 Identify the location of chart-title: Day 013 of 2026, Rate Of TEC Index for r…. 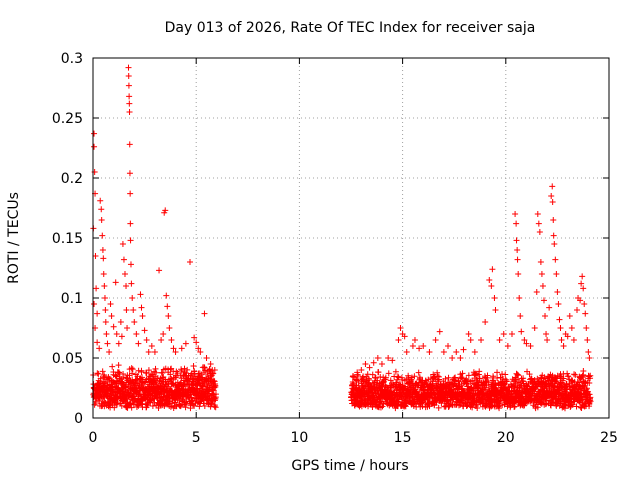
(350, 28).